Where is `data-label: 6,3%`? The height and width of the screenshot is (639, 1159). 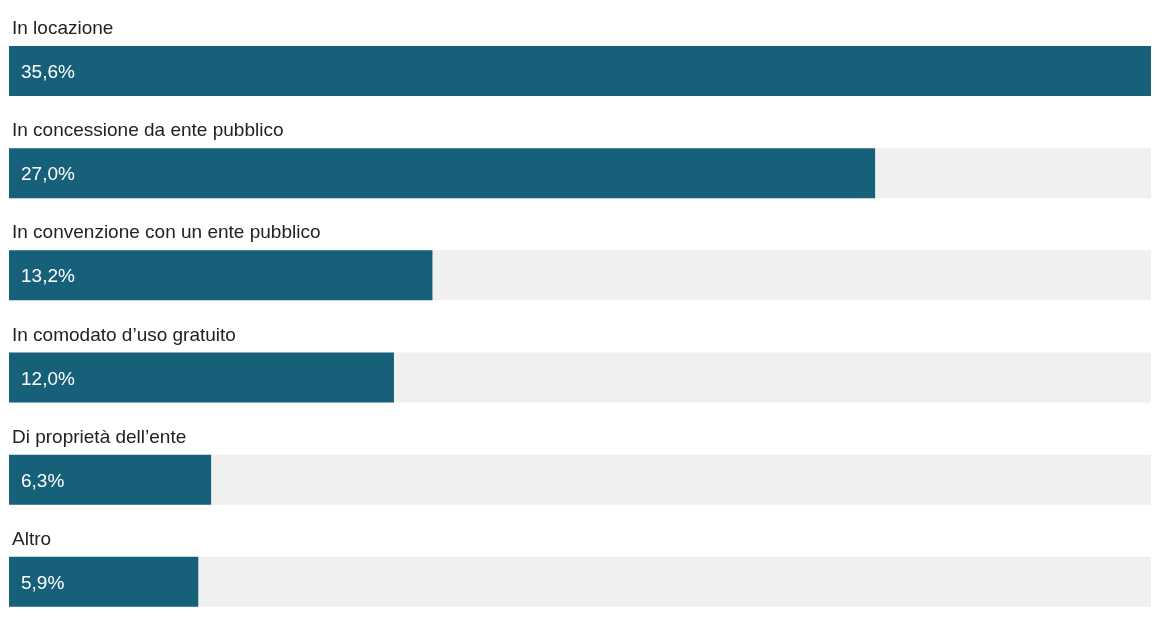
data-label: 6,3% is located at coordinates (43, 480).